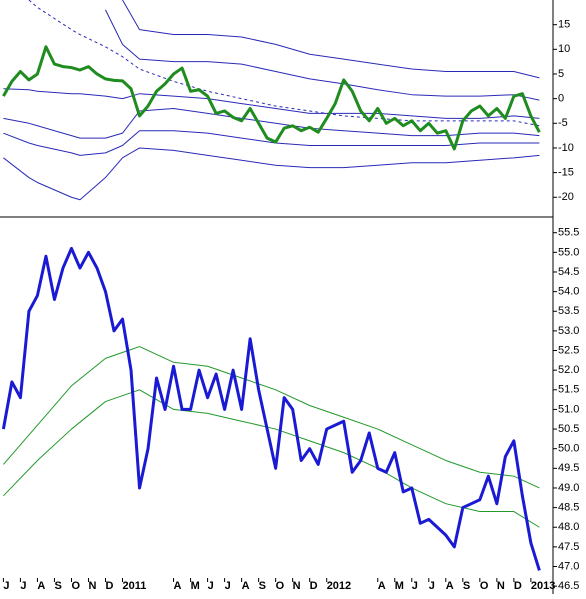 This screenshot has height=599, width=586. I want to click on x-tick-label: 2012, so click(339, 586).